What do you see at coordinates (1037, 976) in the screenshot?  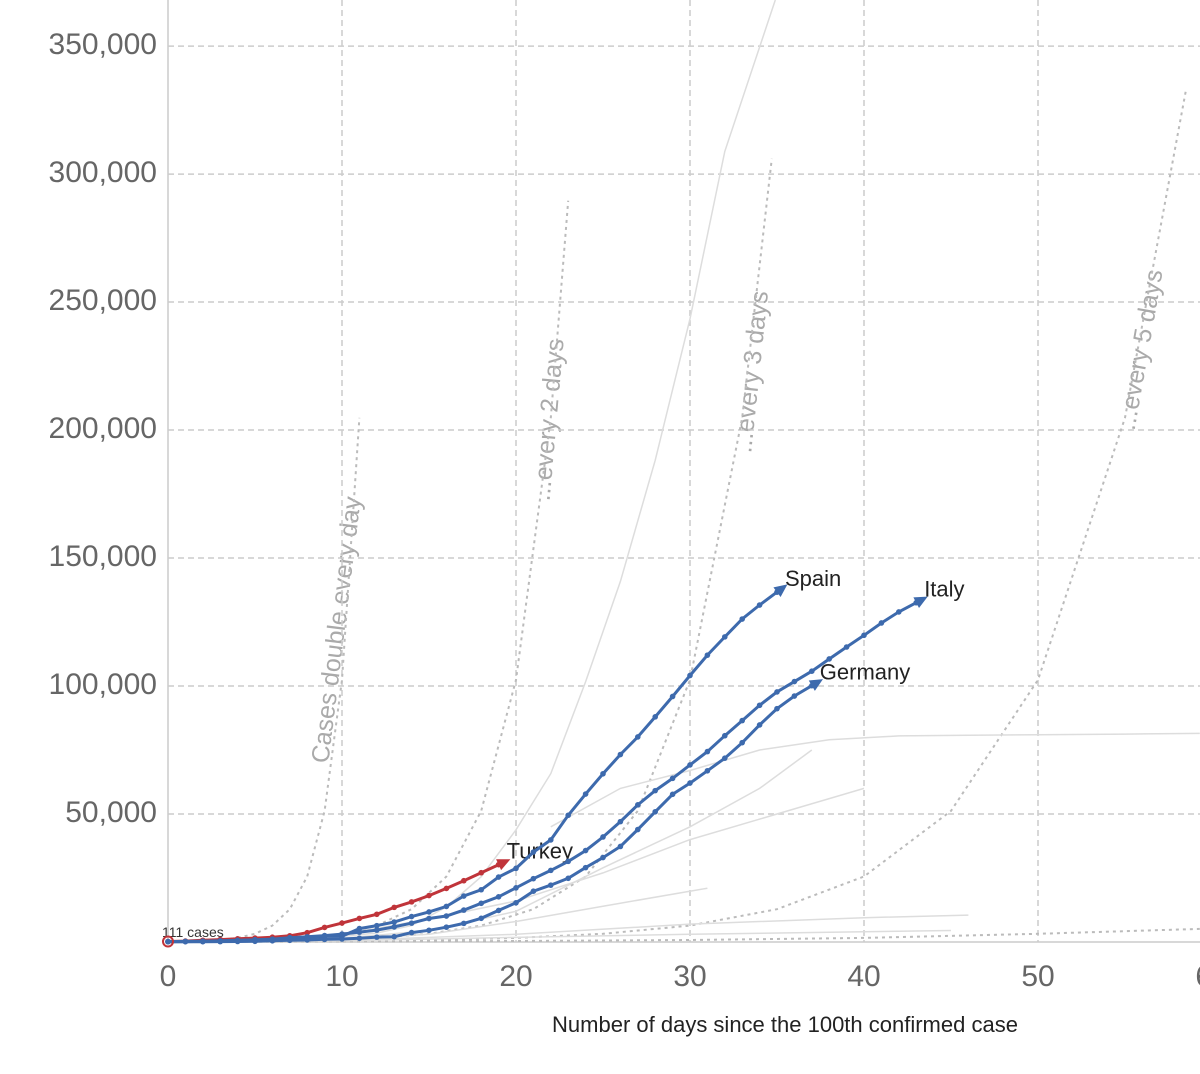 I see `x-tick-label: 50` at bounding box center [1037, 976].